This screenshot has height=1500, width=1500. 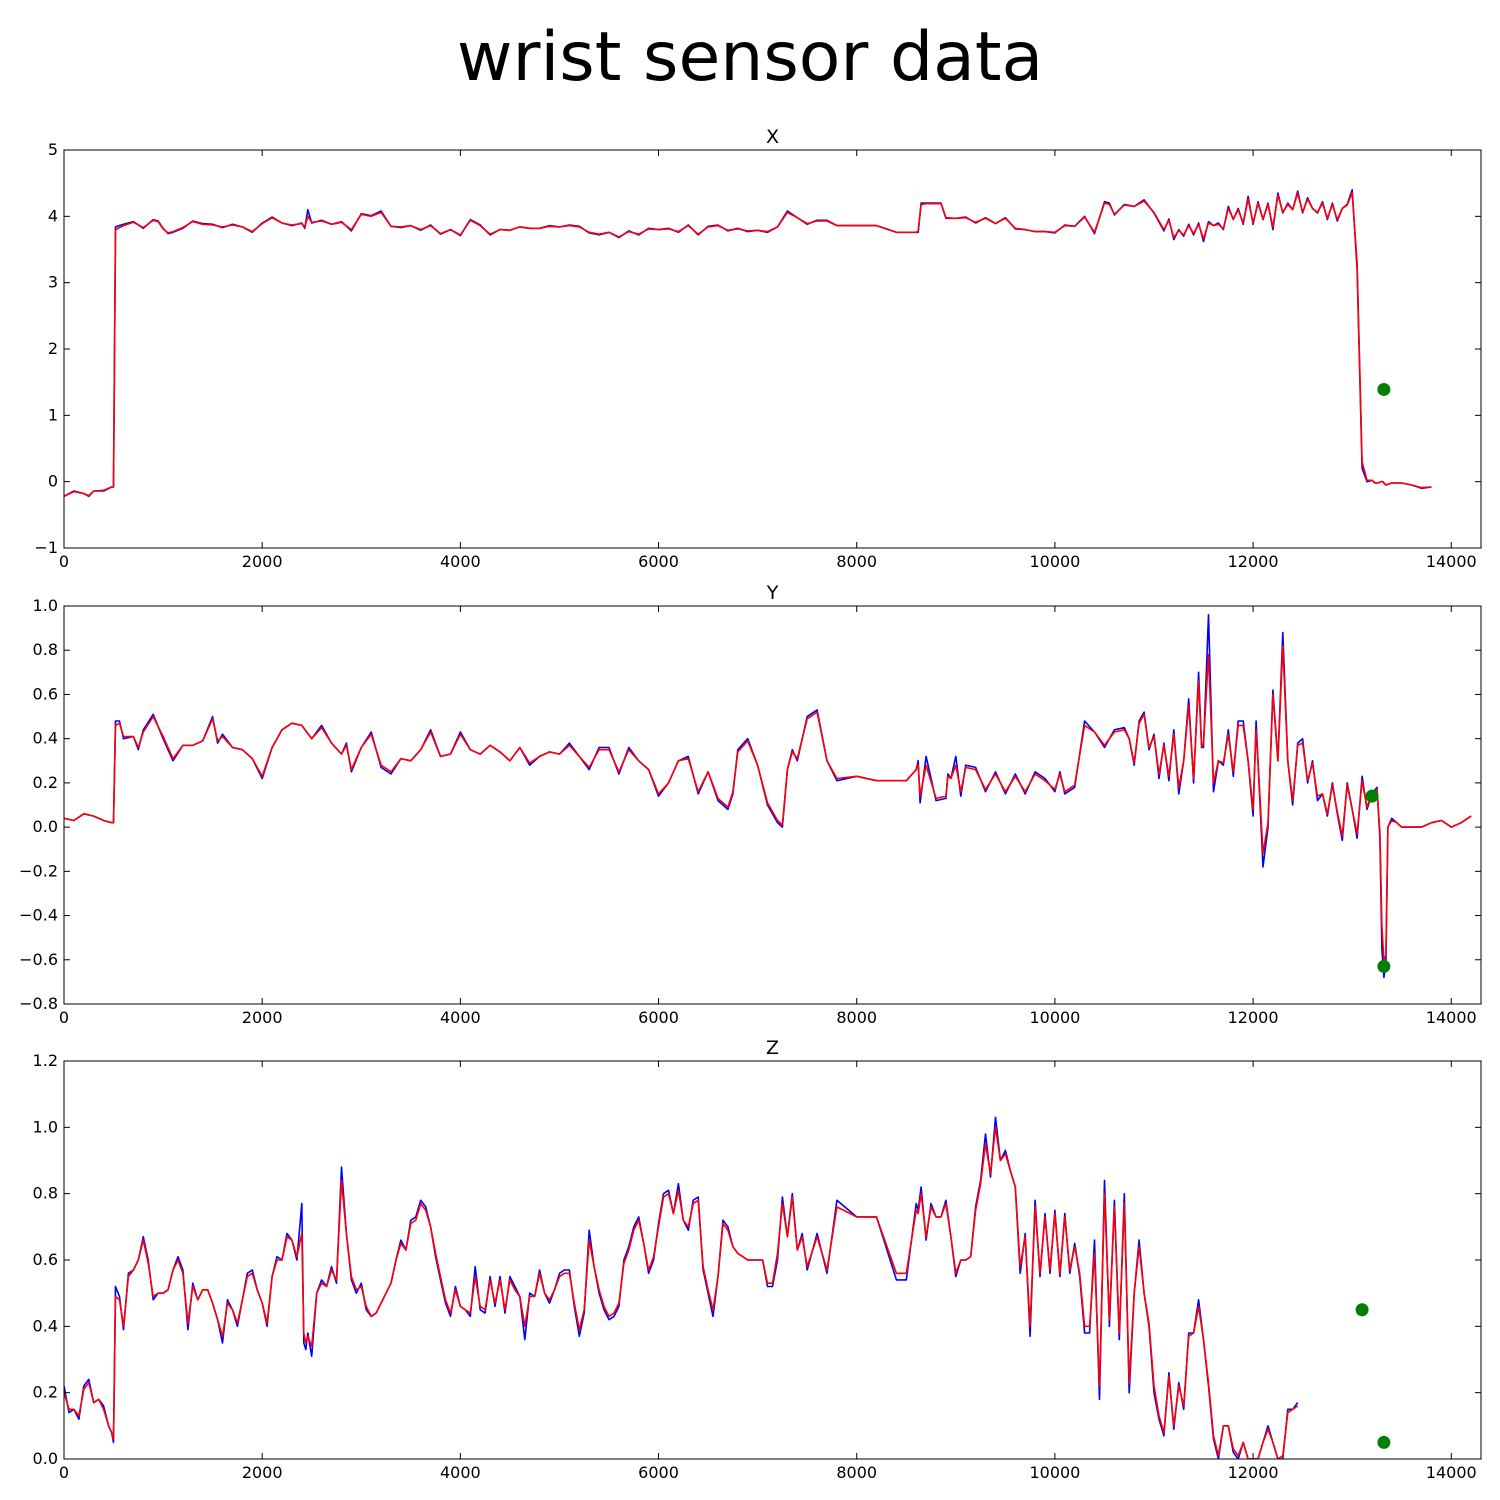 I want to click on xtick-label-y-2: 4000, so click(x=460, y=1017).